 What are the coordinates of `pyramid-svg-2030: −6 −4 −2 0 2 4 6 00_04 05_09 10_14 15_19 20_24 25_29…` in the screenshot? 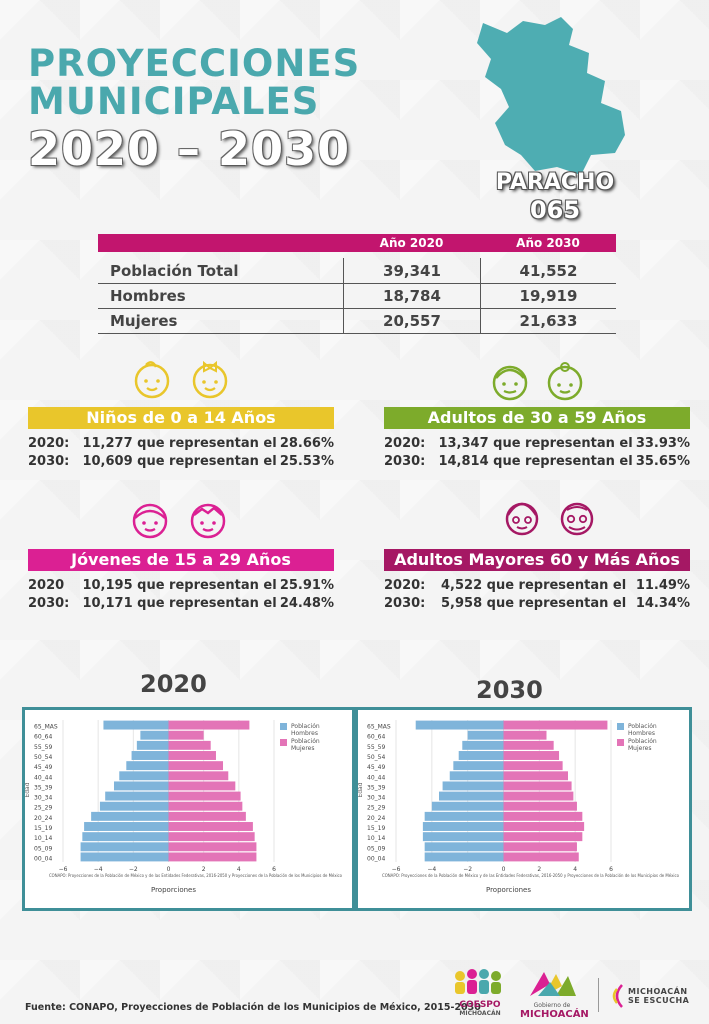 It's located at (518, 807).